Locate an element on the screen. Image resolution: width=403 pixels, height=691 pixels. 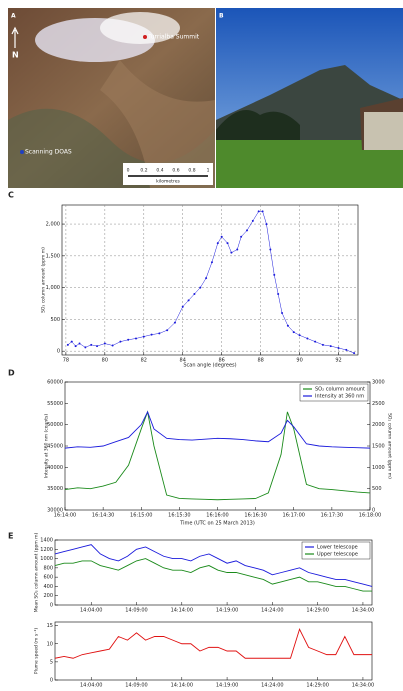
y-tick-label: 500 is located at coordinates (55, 320).